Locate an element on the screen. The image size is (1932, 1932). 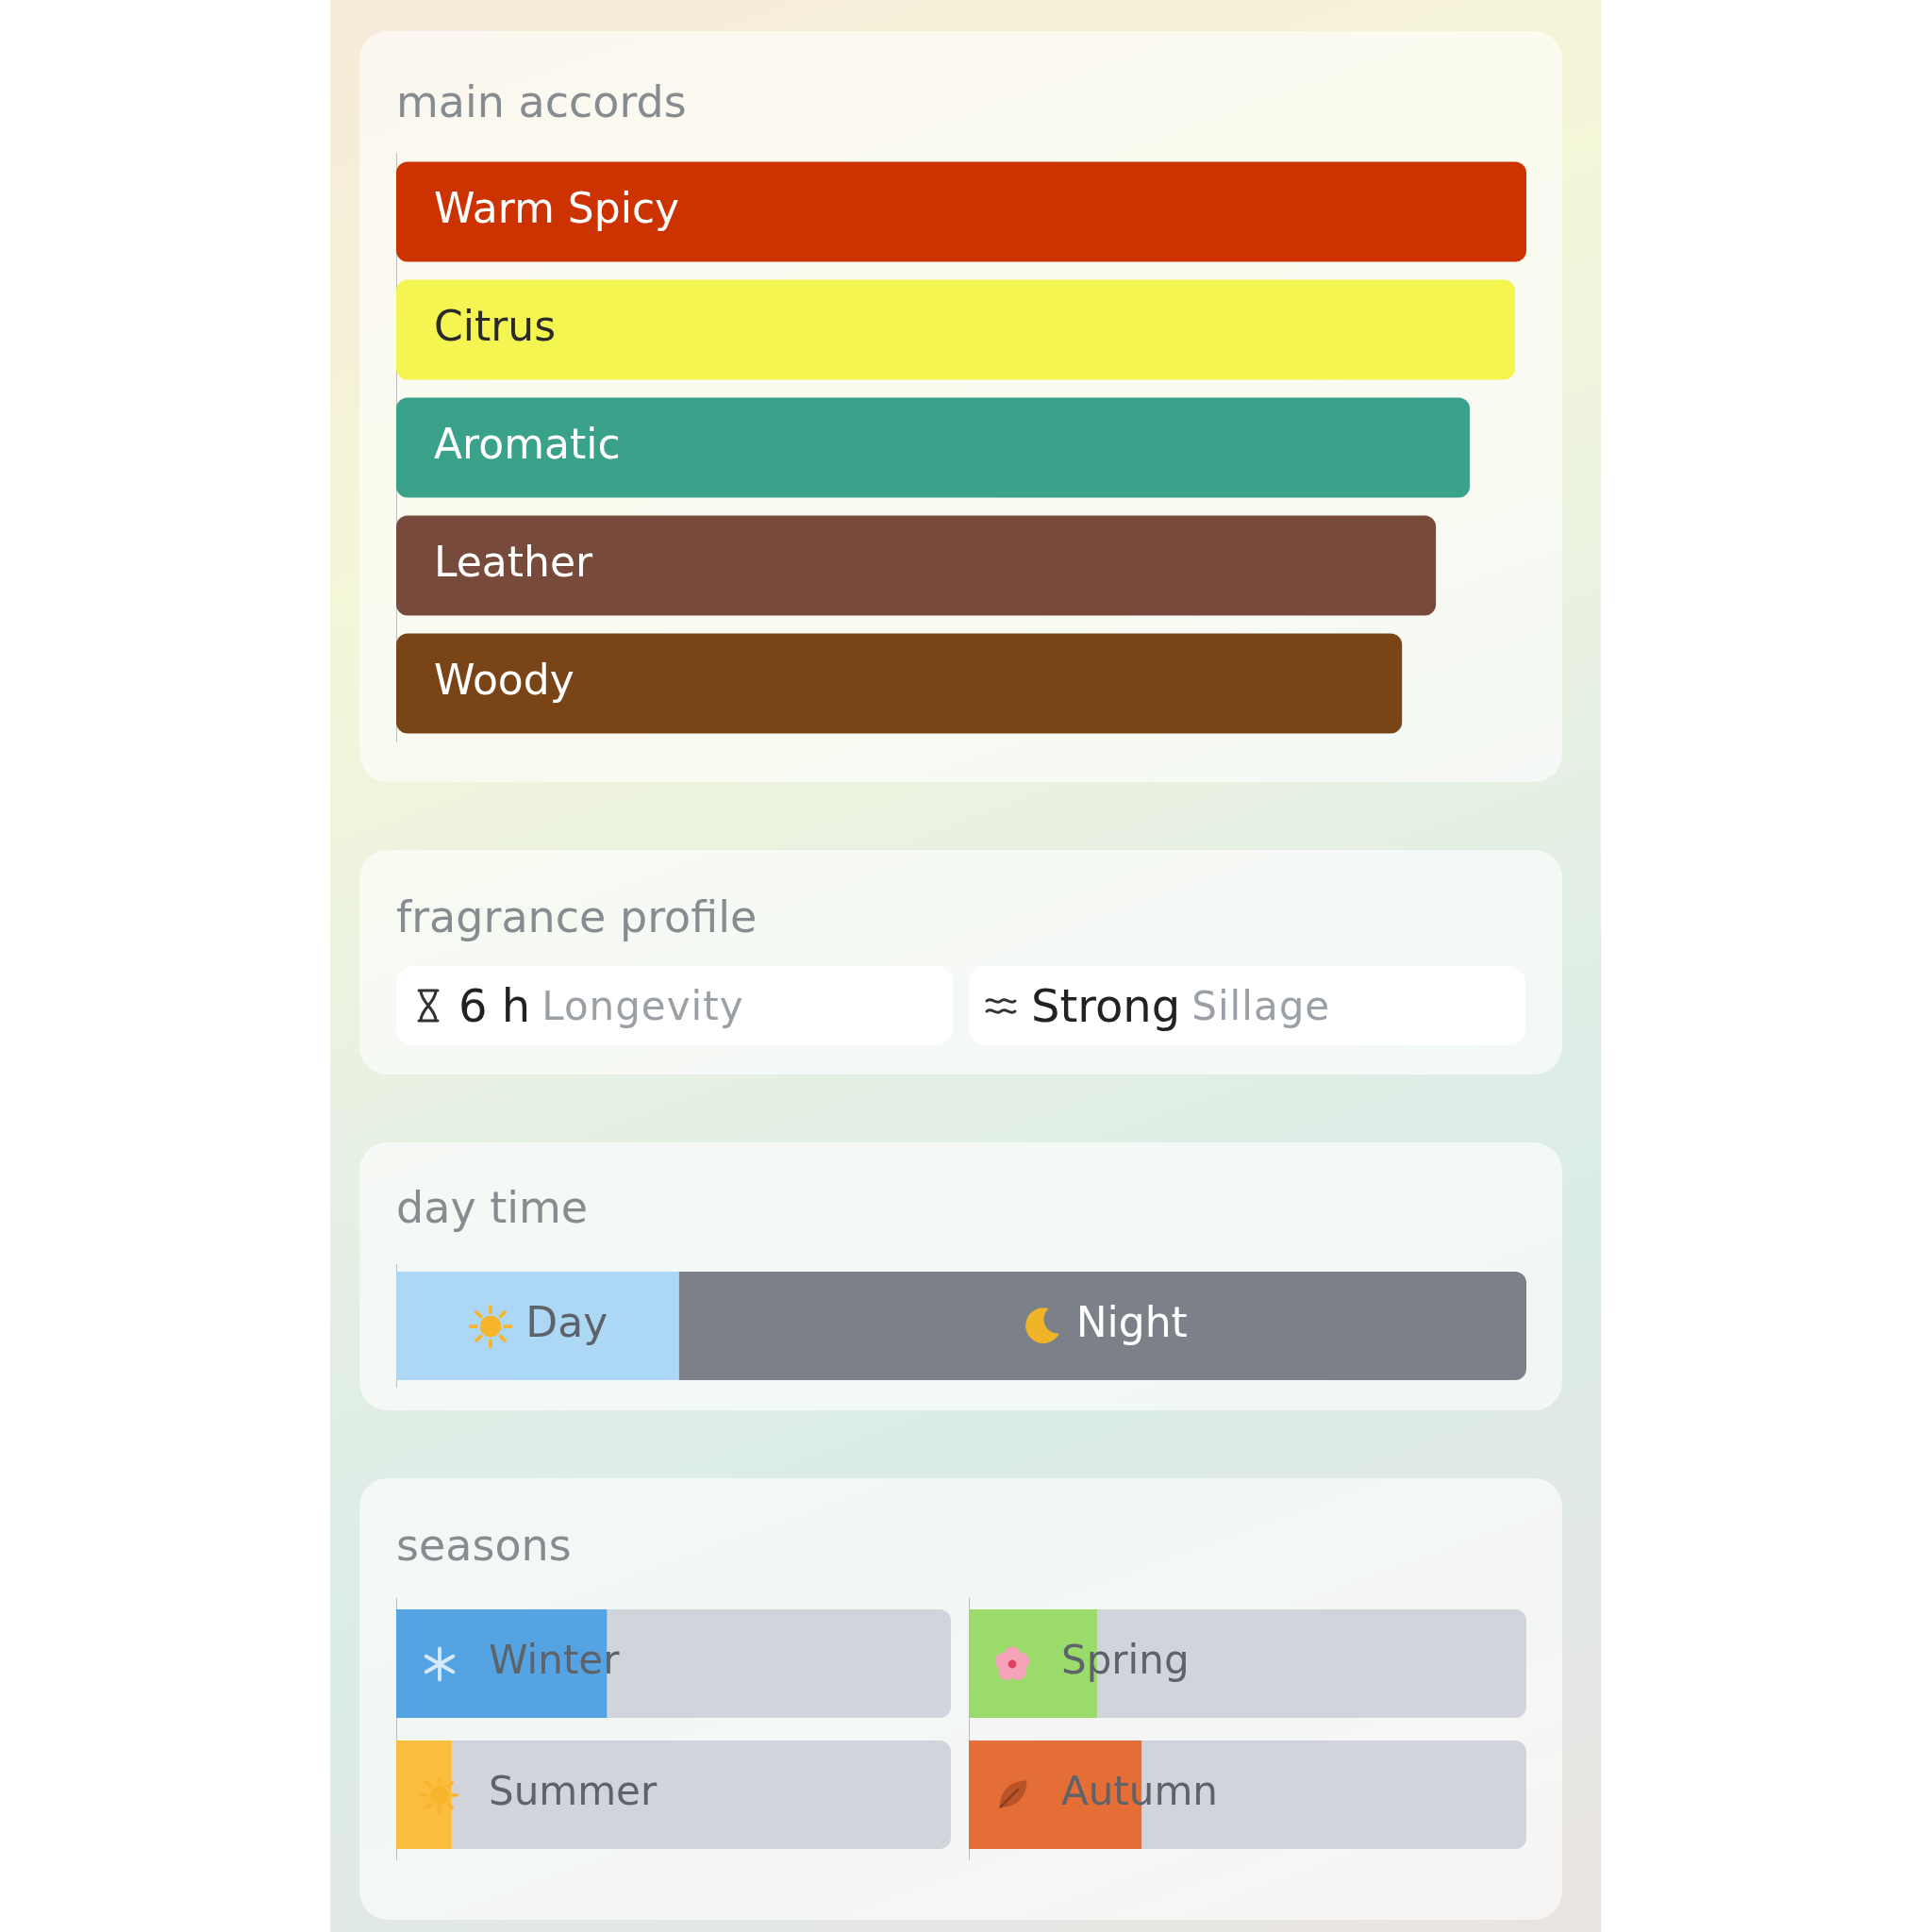
y-tick-label: Summer is located at coordinates (573, 1792).